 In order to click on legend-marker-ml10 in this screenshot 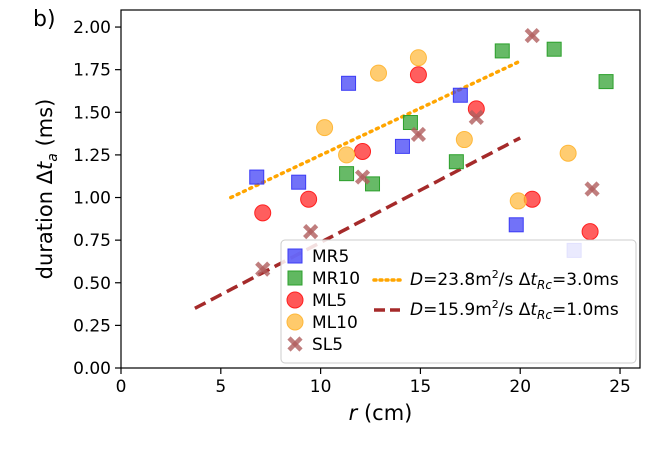, I will do `click(295, 322)`.